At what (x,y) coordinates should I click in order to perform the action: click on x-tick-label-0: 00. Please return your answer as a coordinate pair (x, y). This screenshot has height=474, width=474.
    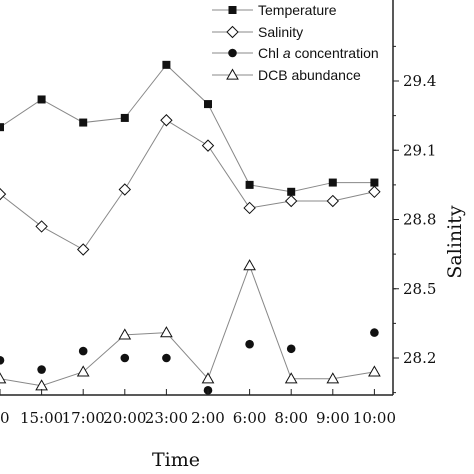
    Looking at the image, I should click on (5, 418).